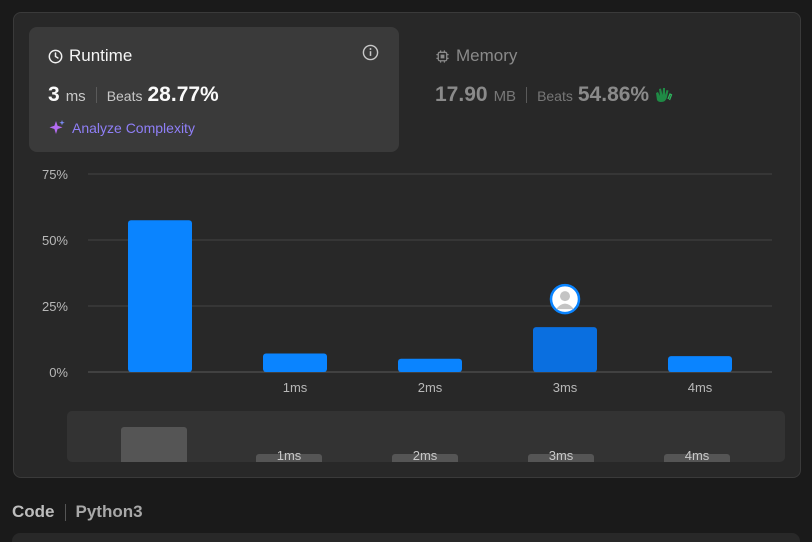 Image resolution: width=812 pixels, height=542 pixels. Describe the element at coordinates (565, 306) in the screenshot. I see `avatar-body` at that location.